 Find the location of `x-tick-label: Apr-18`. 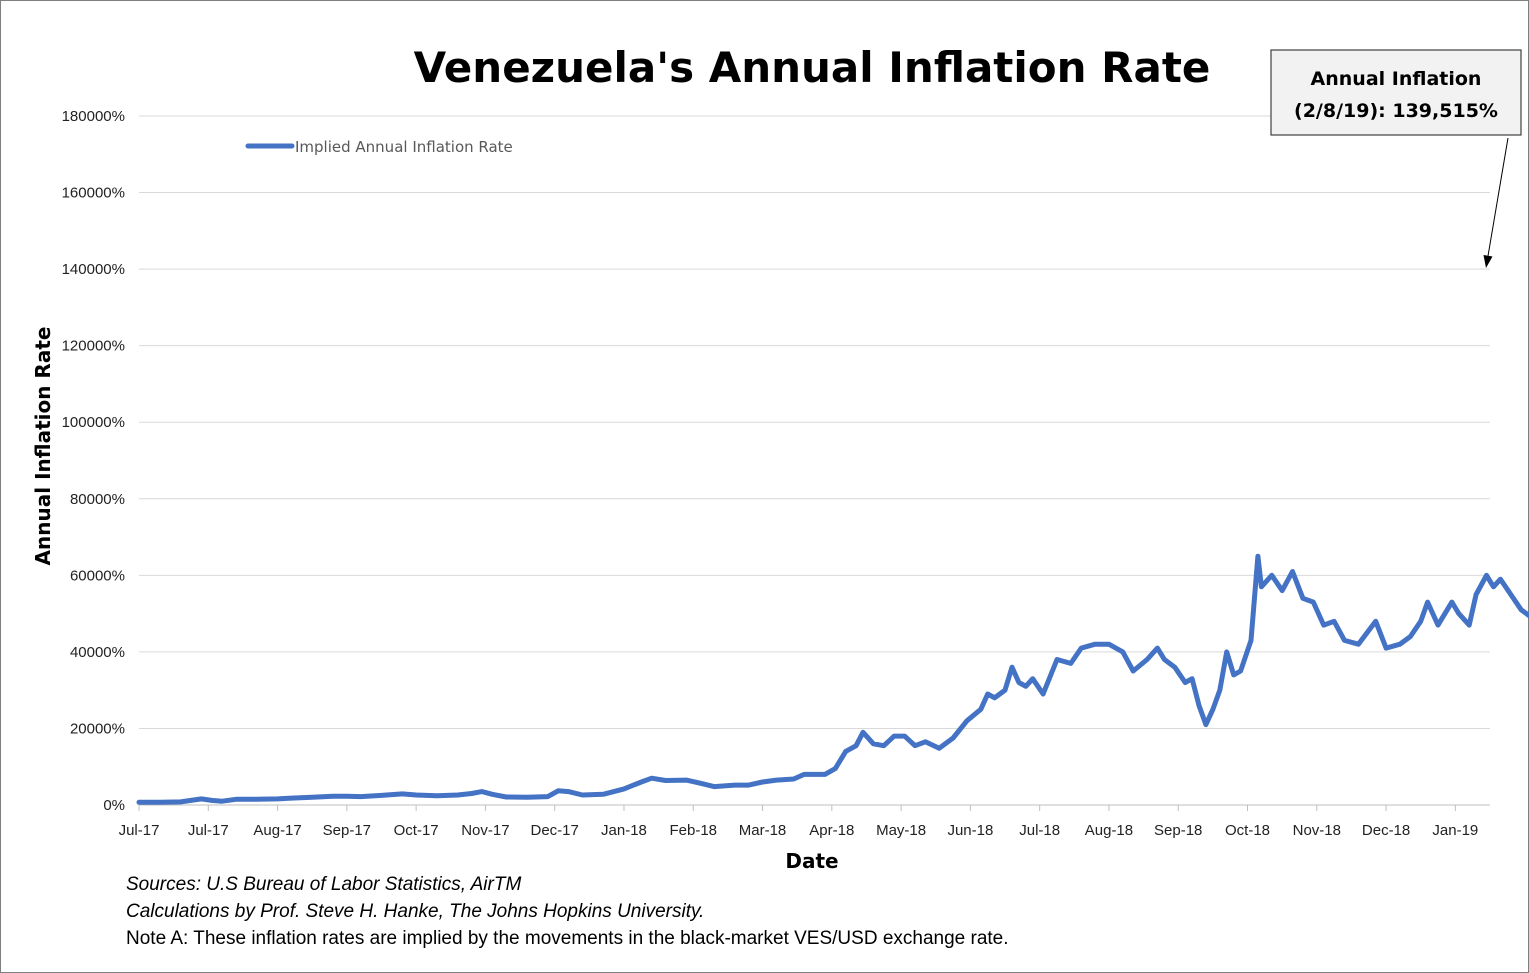

x-tick-label: Apr-18 is located at coordinates (831, 830).